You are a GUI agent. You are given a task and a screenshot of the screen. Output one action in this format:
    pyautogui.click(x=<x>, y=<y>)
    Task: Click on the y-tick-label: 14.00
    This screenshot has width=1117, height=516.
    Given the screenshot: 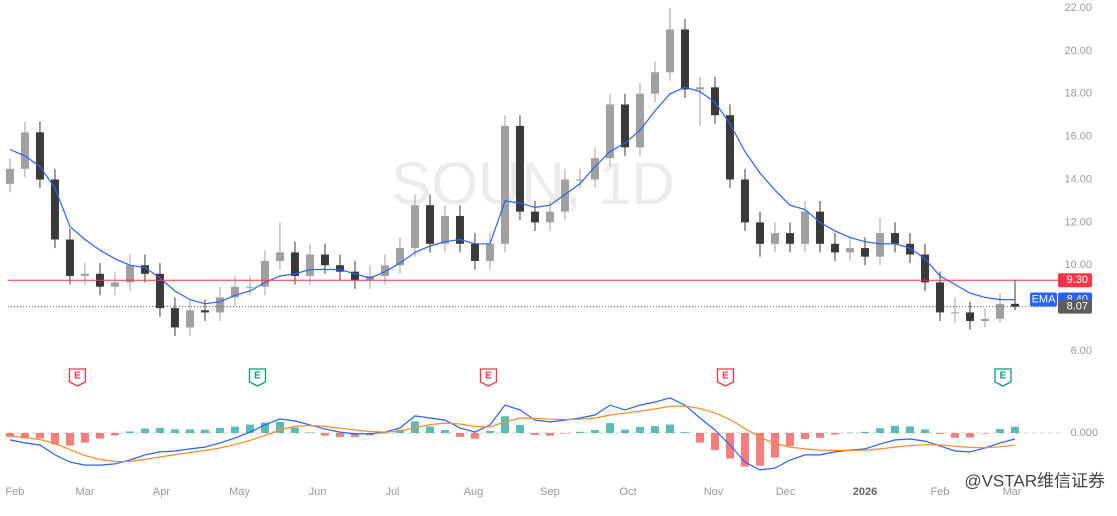 What is the action you would take?
    pyautogui.click(x=1078, y=179)
    